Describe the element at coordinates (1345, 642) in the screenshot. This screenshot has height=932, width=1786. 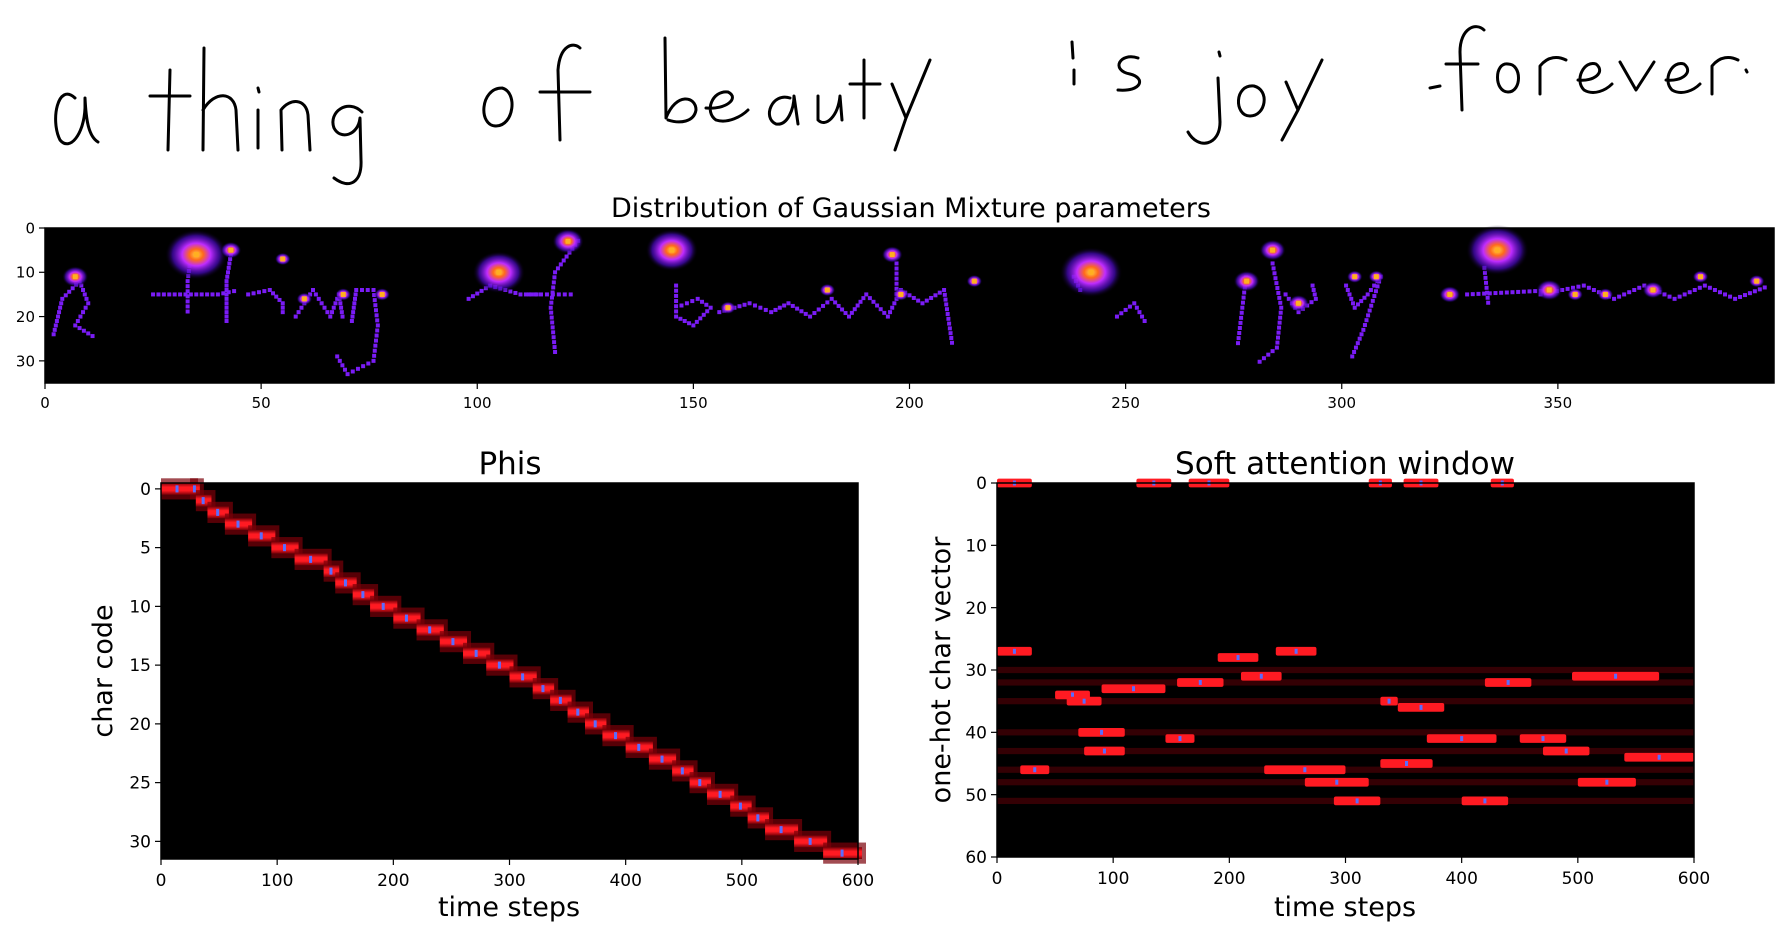
I see `attention-marks` at that location.